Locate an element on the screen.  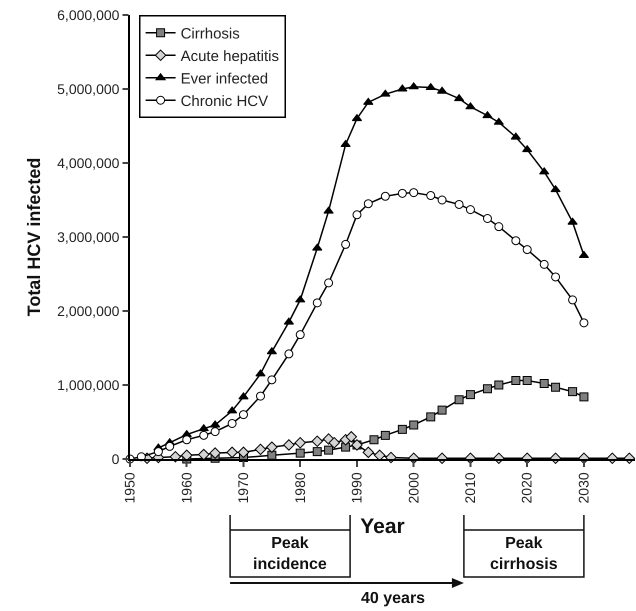
x-tick-label: 2030 is located at coordinates (583, 488).